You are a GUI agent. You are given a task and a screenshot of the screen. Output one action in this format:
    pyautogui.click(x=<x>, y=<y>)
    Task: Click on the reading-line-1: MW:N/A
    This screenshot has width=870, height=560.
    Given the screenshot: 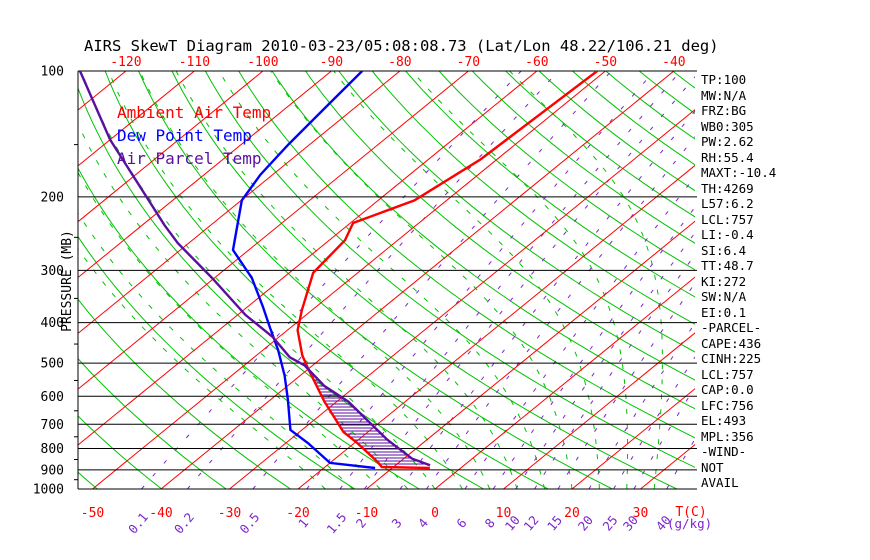 What is the action you would take?
    pyautogui.click(x=724, y=95)
    